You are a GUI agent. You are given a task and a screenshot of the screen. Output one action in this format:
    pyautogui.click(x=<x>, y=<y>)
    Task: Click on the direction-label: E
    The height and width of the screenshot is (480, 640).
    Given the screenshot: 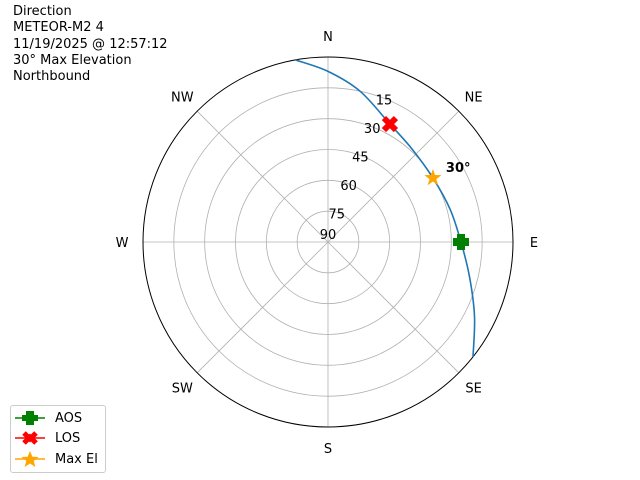 What is the action you would take?
    pyautogui.click(x=534, y=243)
    